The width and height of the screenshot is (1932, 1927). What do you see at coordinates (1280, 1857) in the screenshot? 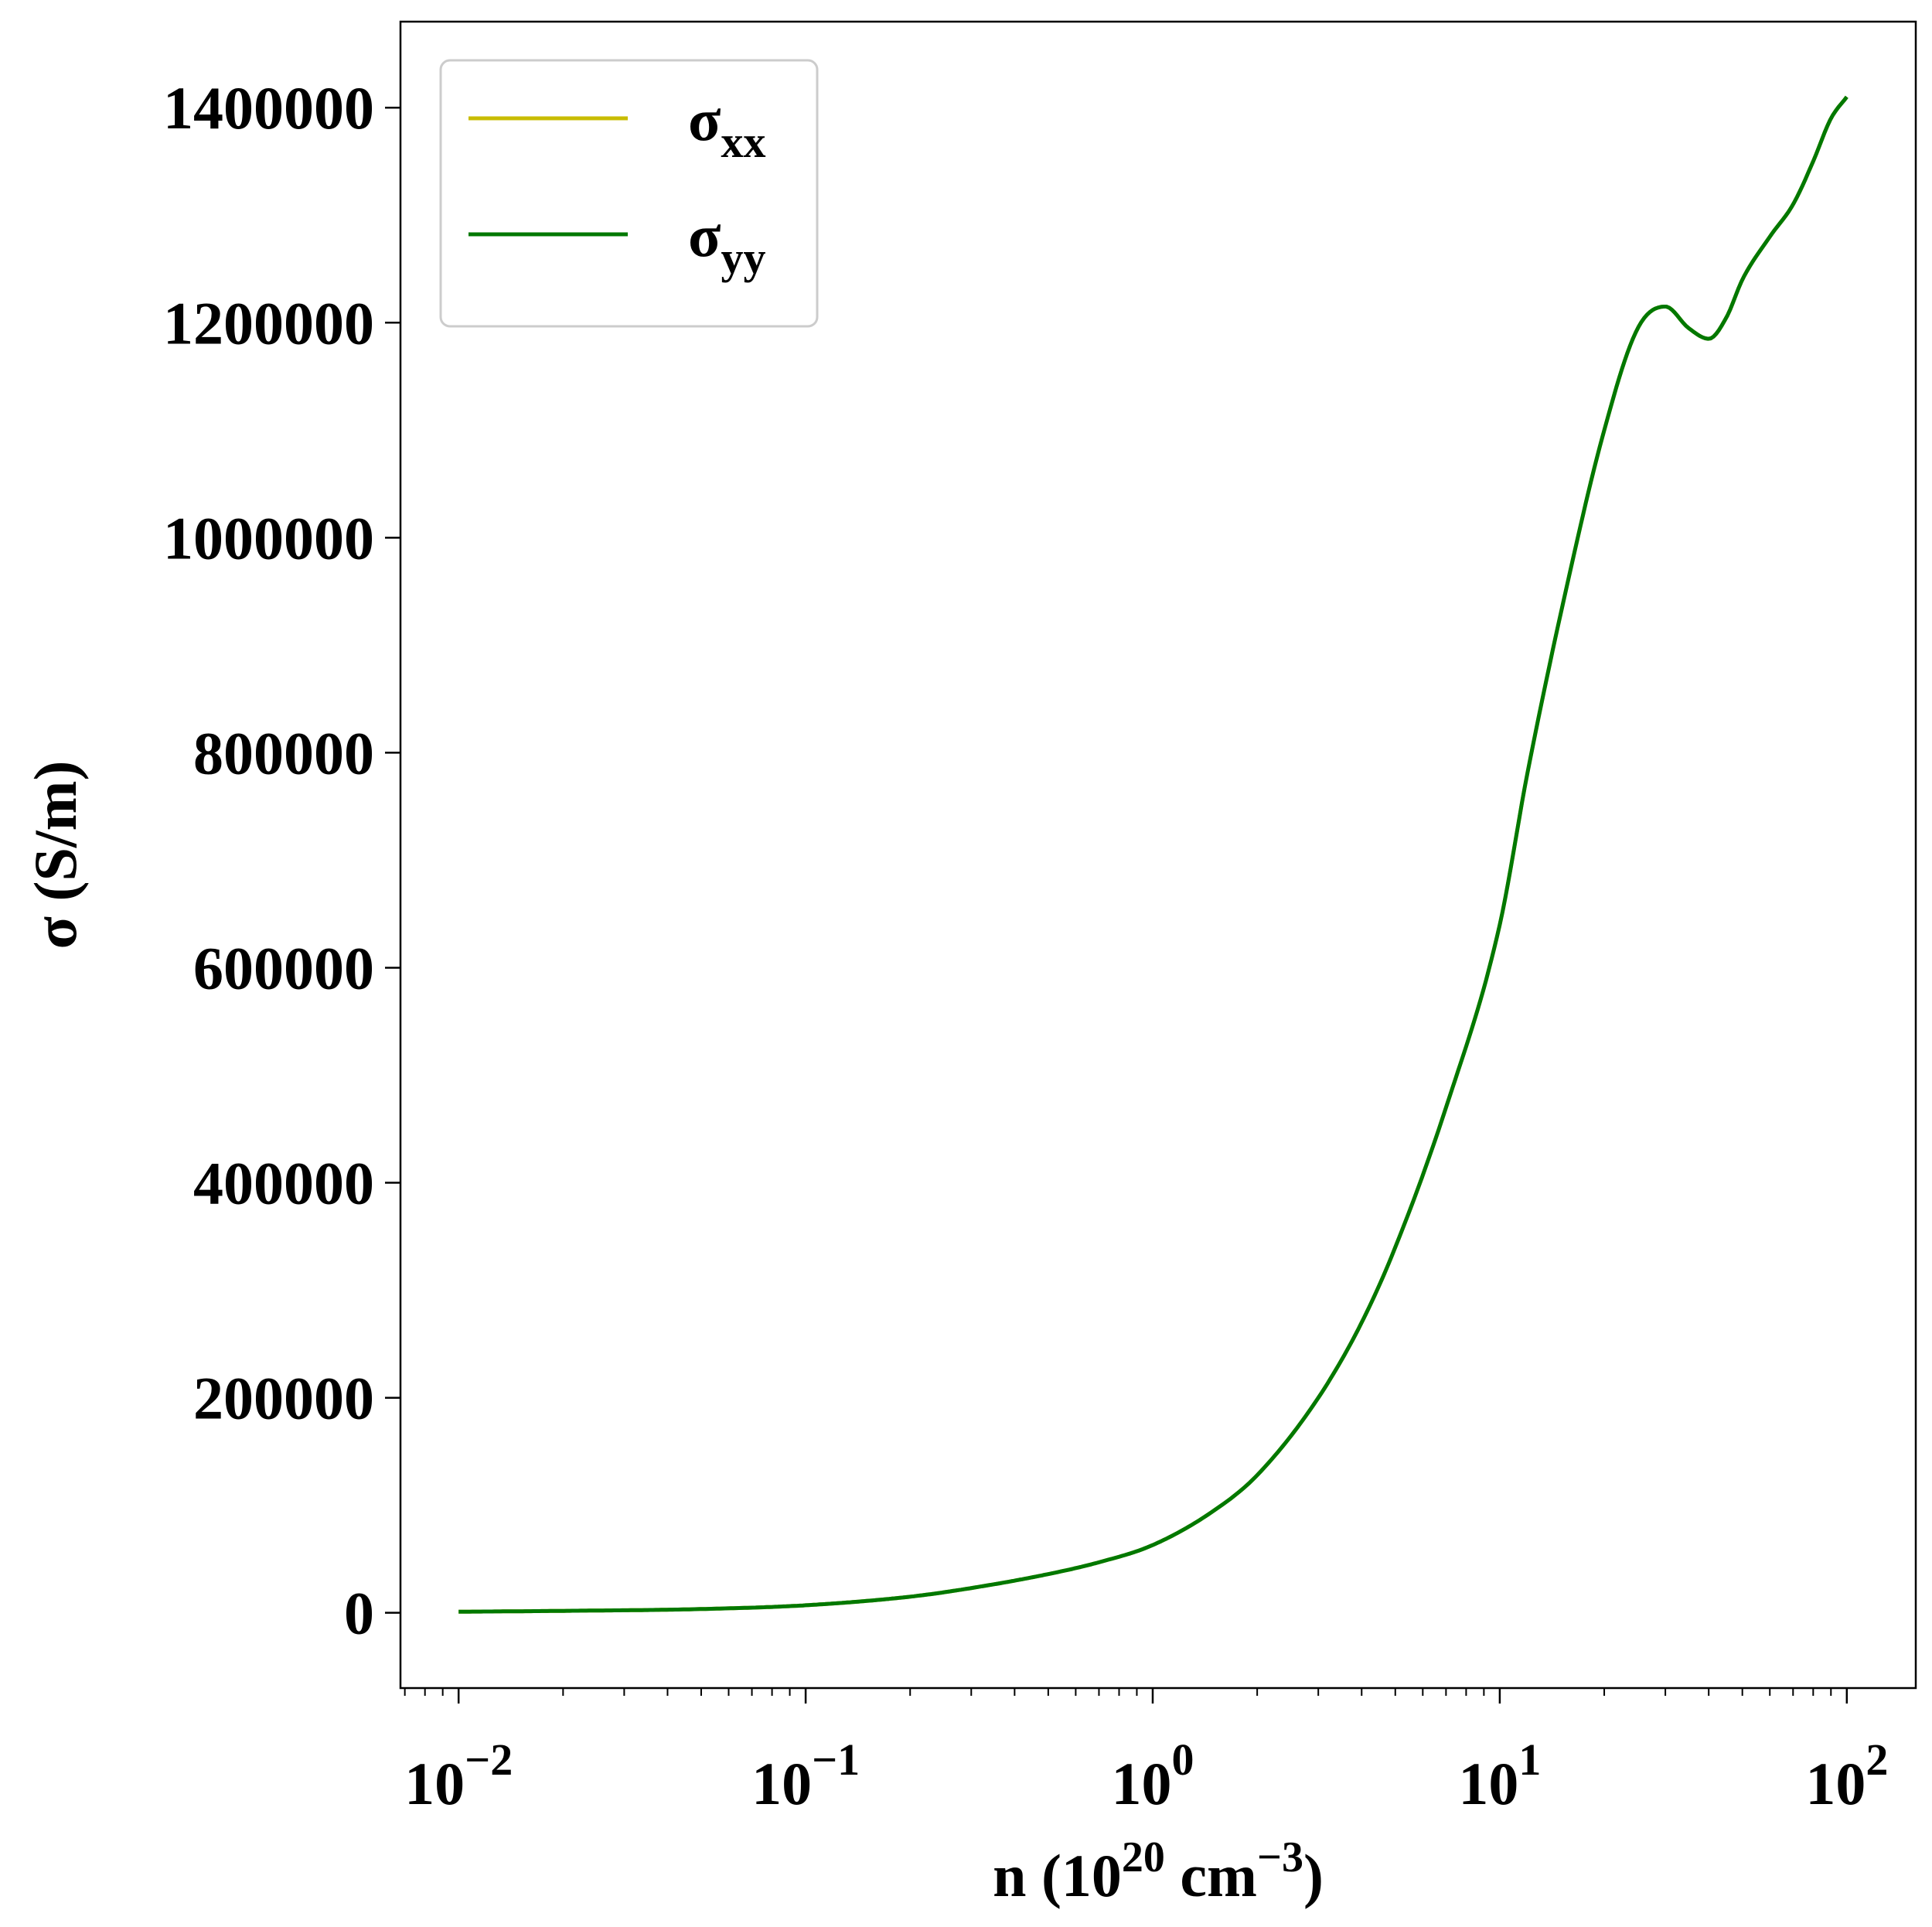
I see `x-axis-label-unit-exponent: −3` at bounding box center [1280, 1857].